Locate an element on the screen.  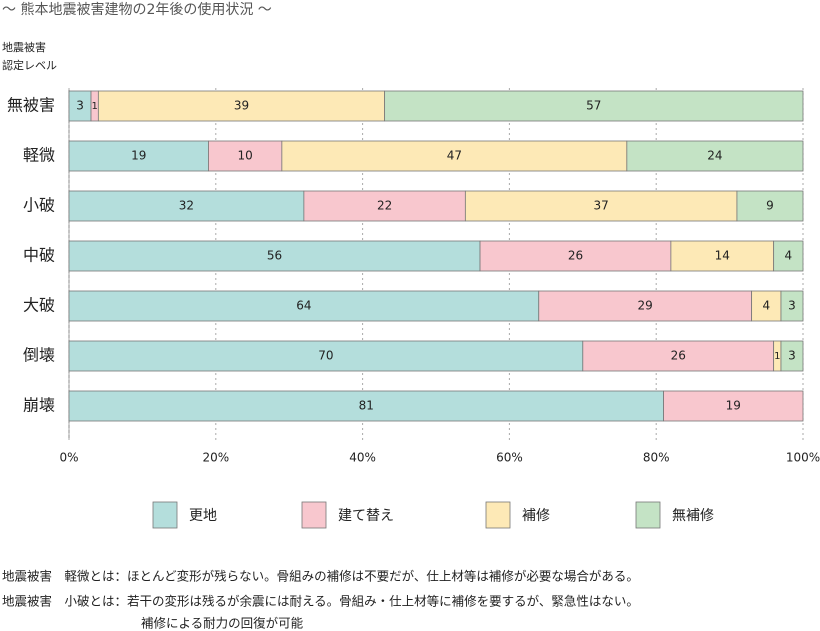
data-label: 32 is located at coordinates (186, 206).